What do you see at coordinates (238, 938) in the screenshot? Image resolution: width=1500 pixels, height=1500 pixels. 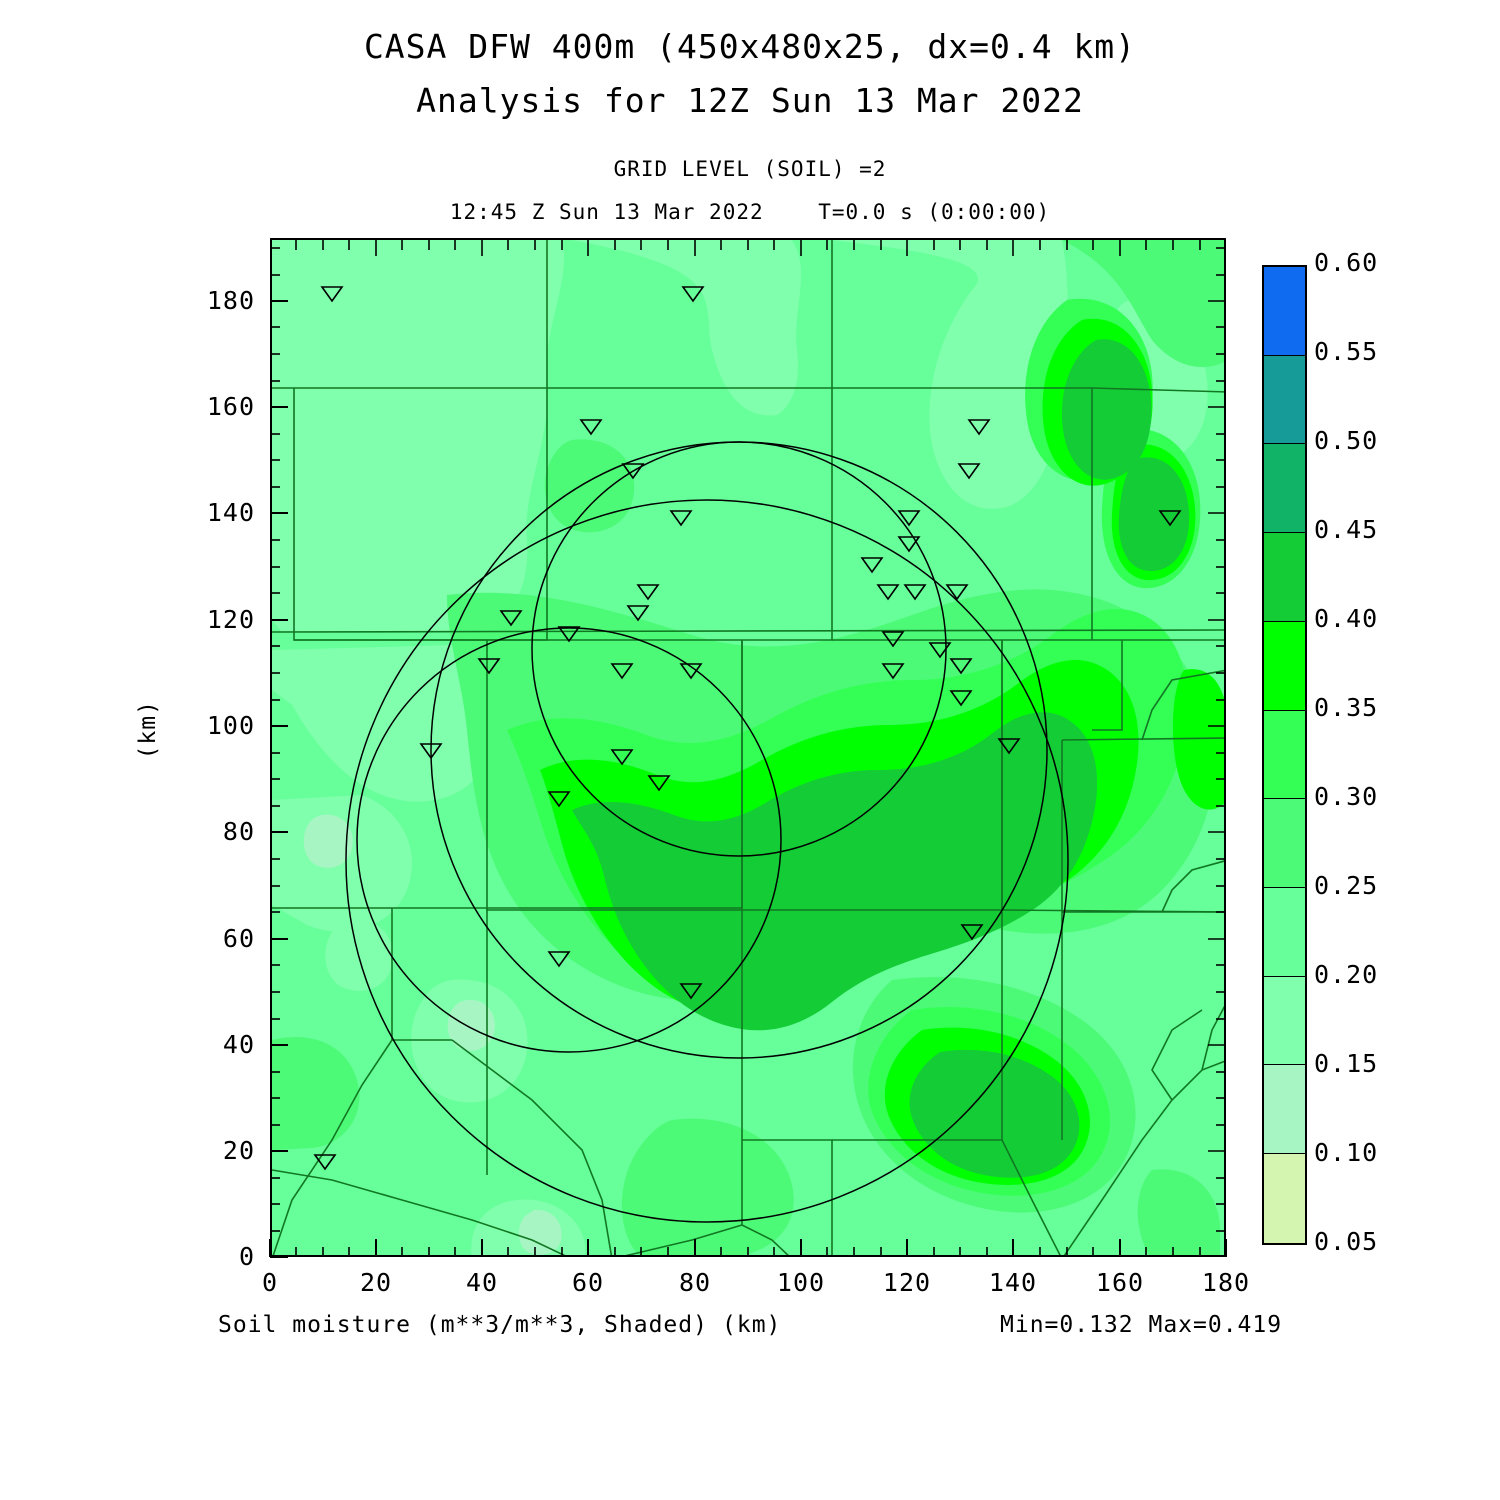 I see `y-tick-60: 60` at bounding box center [238, 938].